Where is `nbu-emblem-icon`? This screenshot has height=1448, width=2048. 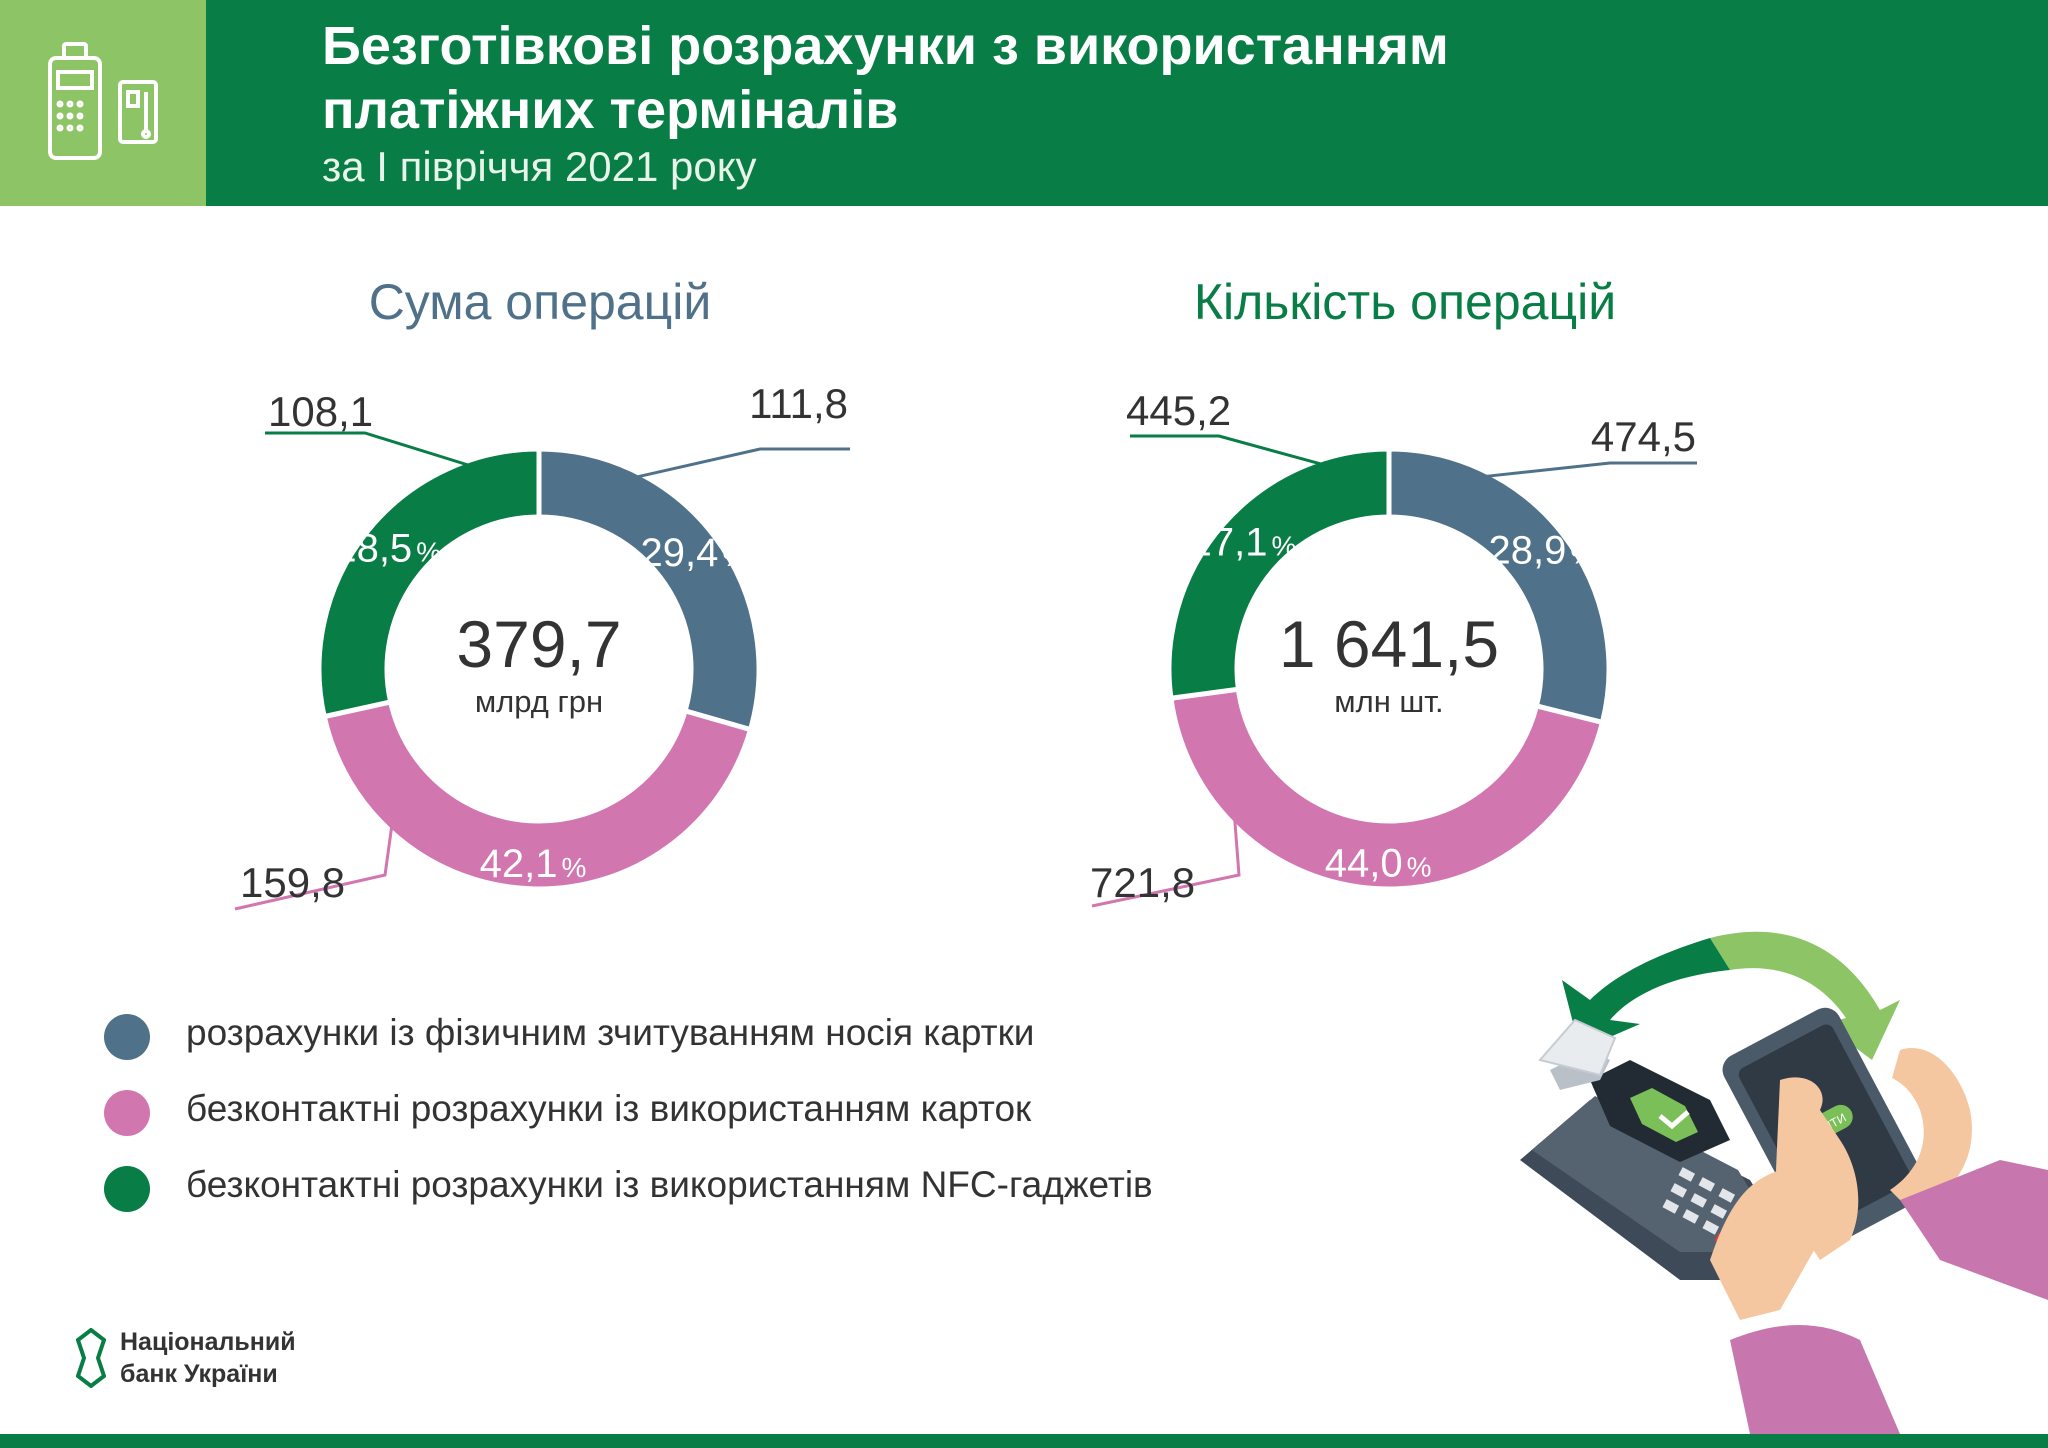 nbu-emblem-icon is located at coordinates (91, 1358).